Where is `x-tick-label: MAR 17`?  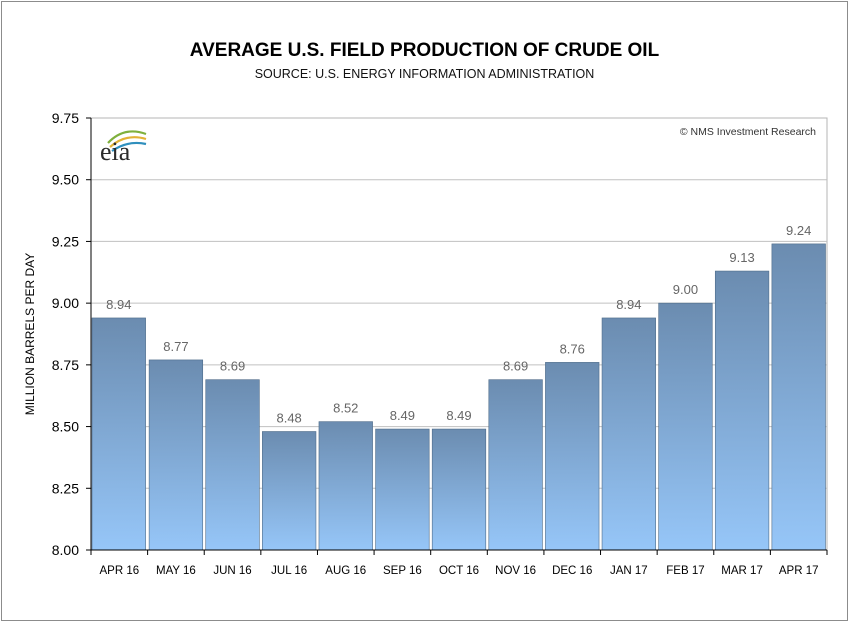 x-tick-label: MAR 17 is located at coordinates (742, 571).